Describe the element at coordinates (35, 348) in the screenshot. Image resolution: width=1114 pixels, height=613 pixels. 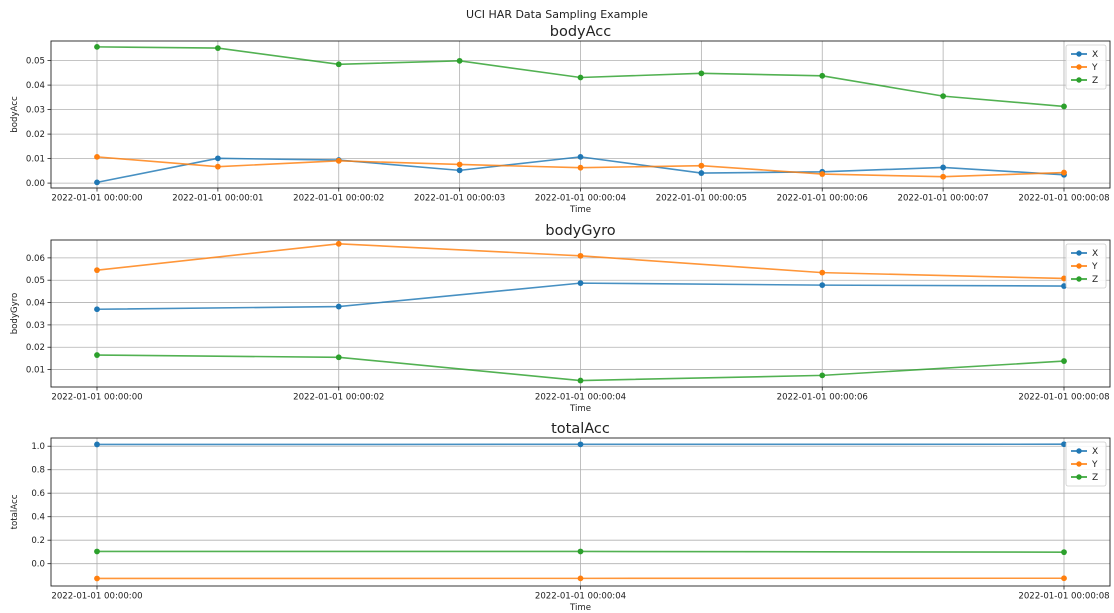
I see `y-tick-label: 0.02` at that location.